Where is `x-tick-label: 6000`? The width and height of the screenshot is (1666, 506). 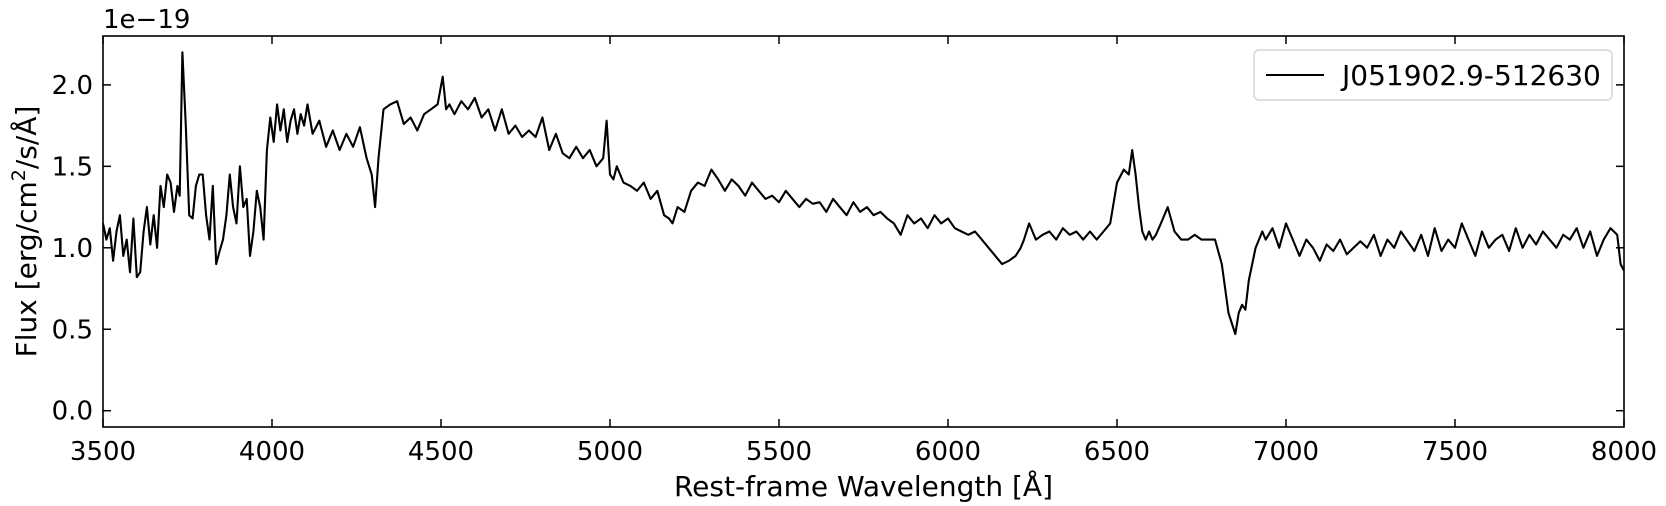 x-tick-label: 6000 is located at coordinates (948, 452).